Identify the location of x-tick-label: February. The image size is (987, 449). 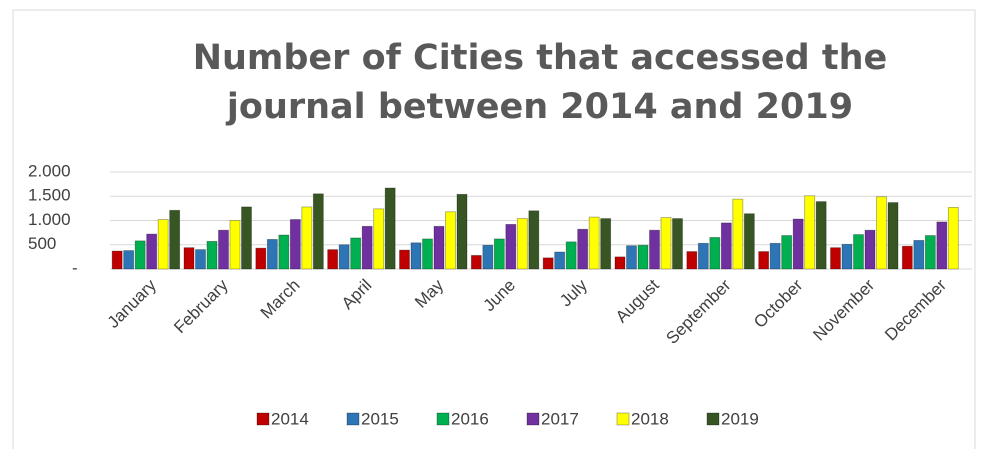
(201, 306).